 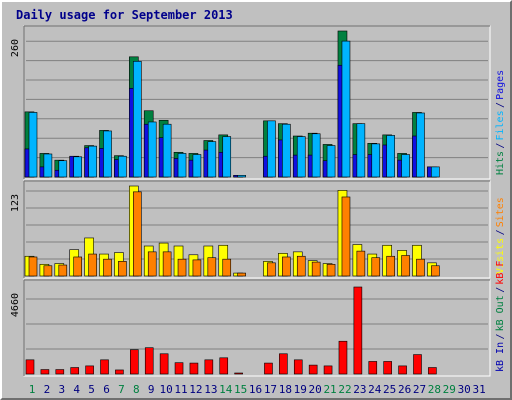 What do you see at coordinates (270, 389) in the screenshot?
I see `day-label-17: 17` at bounding box center [270, 389].